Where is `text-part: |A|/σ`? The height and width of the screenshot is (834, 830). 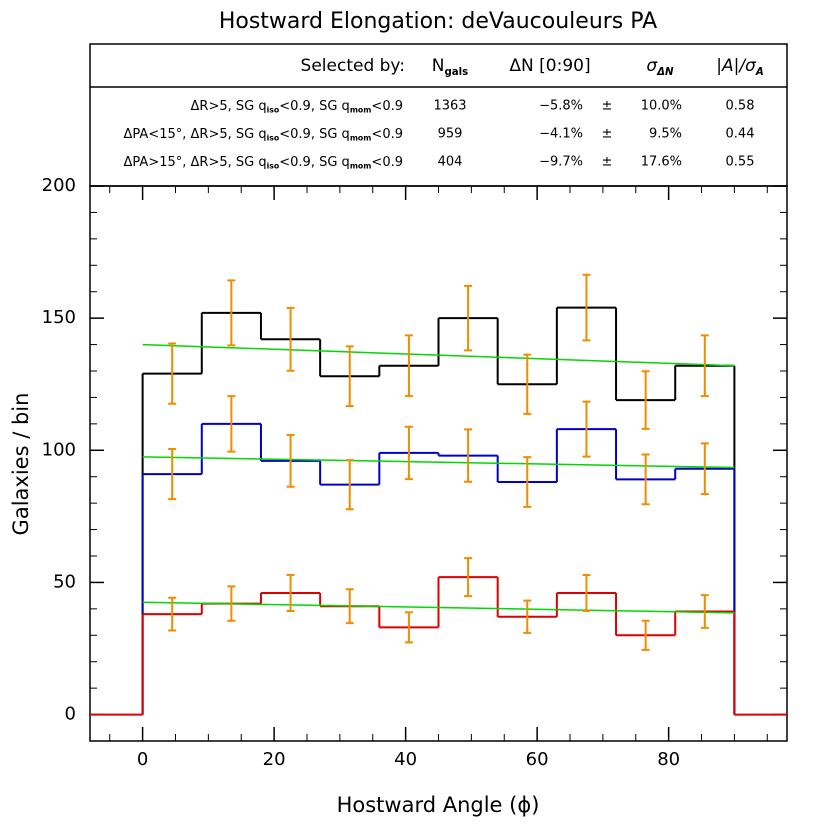
text-part: |A|/σ is located at coordinates (736, 66).